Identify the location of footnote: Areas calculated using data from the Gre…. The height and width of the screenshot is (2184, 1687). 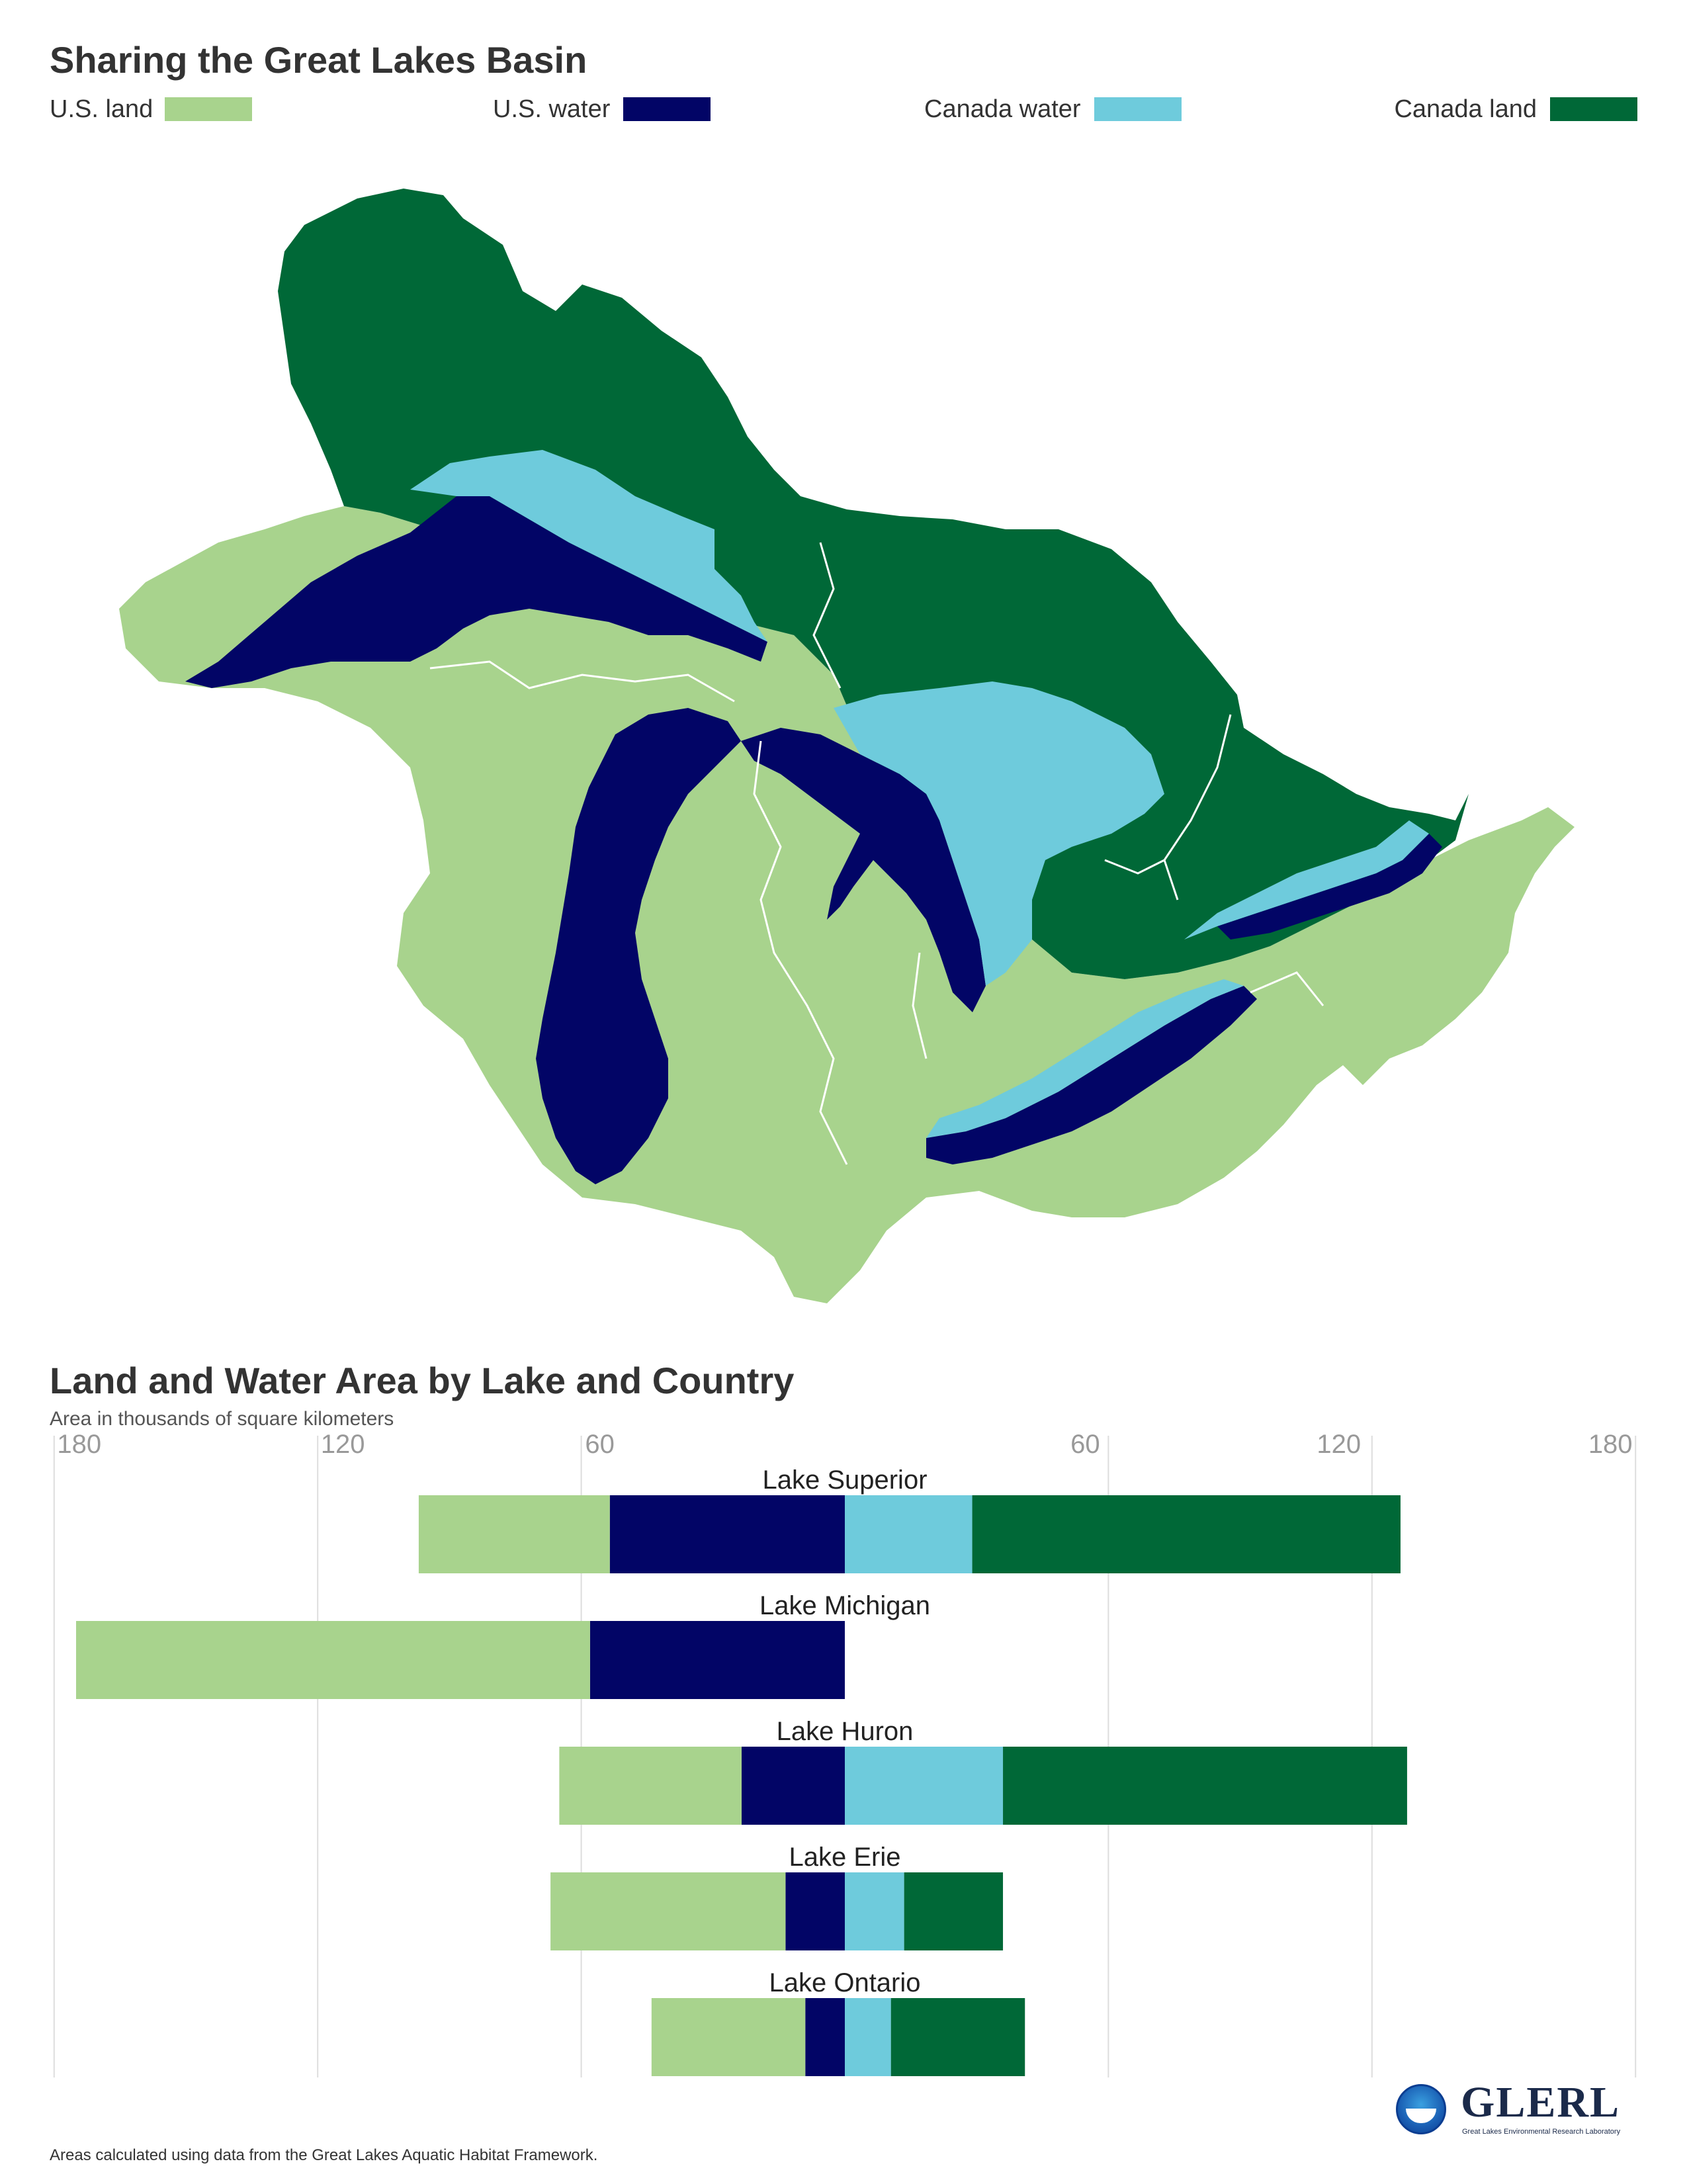
(324, 2155).